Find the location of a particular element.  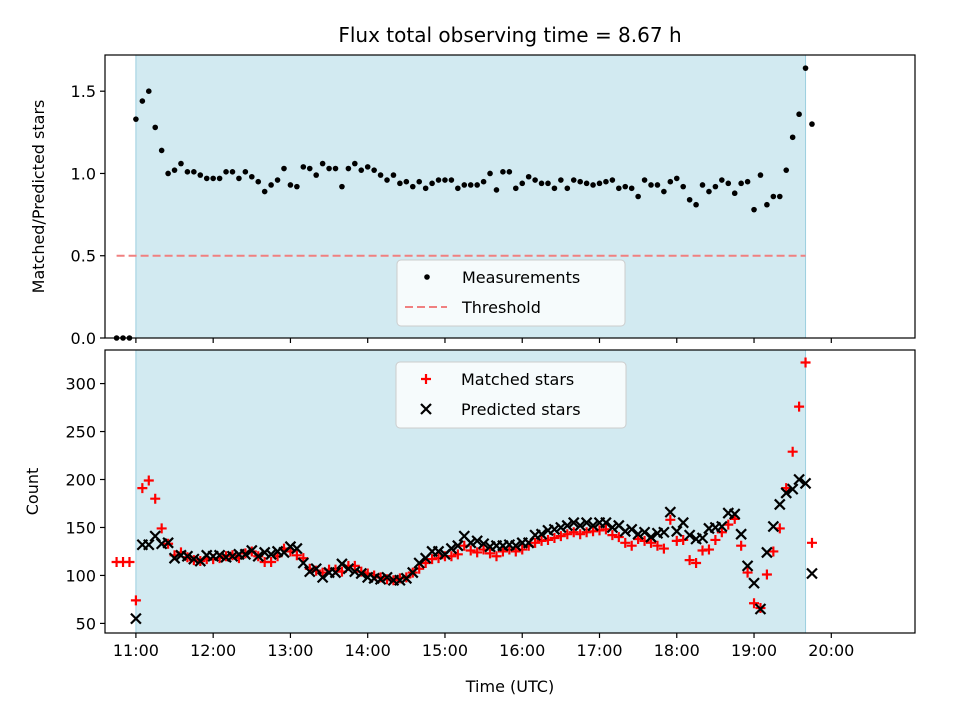

y-tick-label: 0.0 is located at coordinates (83, 338).